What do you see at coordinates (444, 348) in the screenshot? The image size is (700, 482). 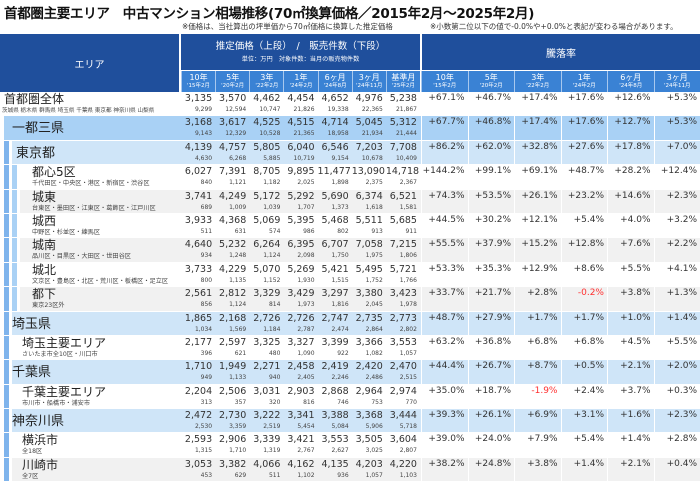 I see `rate-cell: +63.2%` at bounding box center [444, 348].